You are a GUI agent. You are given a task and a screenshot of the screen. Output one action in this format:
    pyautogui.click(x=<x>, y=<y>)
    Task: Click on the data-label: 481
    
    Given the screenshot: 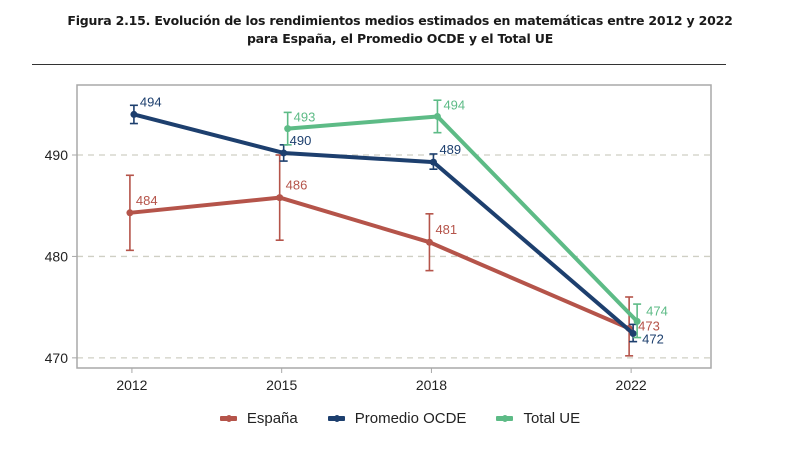 What is the action you would take?
    pyautogui.click(x=446, y=229)
    